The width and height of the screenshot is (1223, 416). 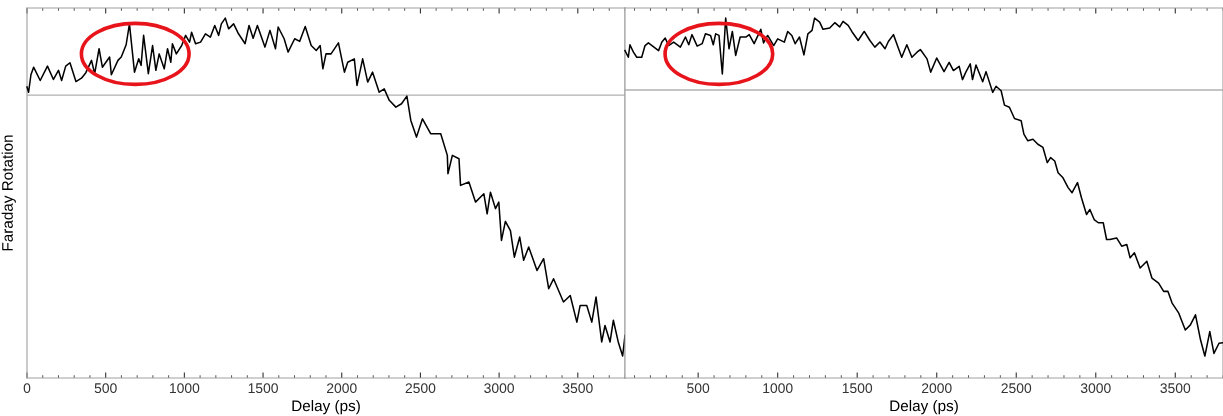 What do you see at coordinates (8, 193) in the screenshot?
I see `y-axis-title: Faraday Rotation` at bounding box center [8, 193].